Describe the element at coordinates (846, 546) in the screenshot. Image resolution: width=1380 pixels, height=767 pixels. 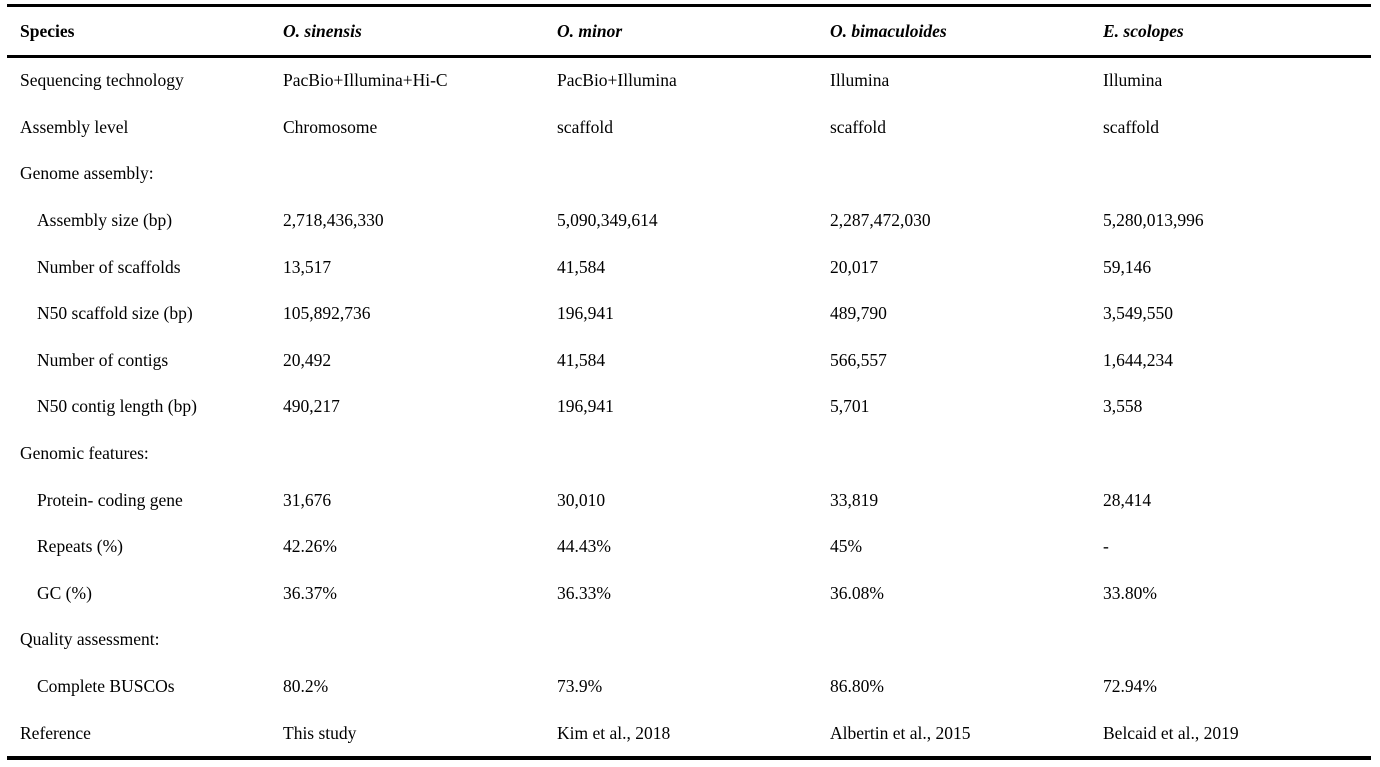
I see `row-value: 45%` at that location.